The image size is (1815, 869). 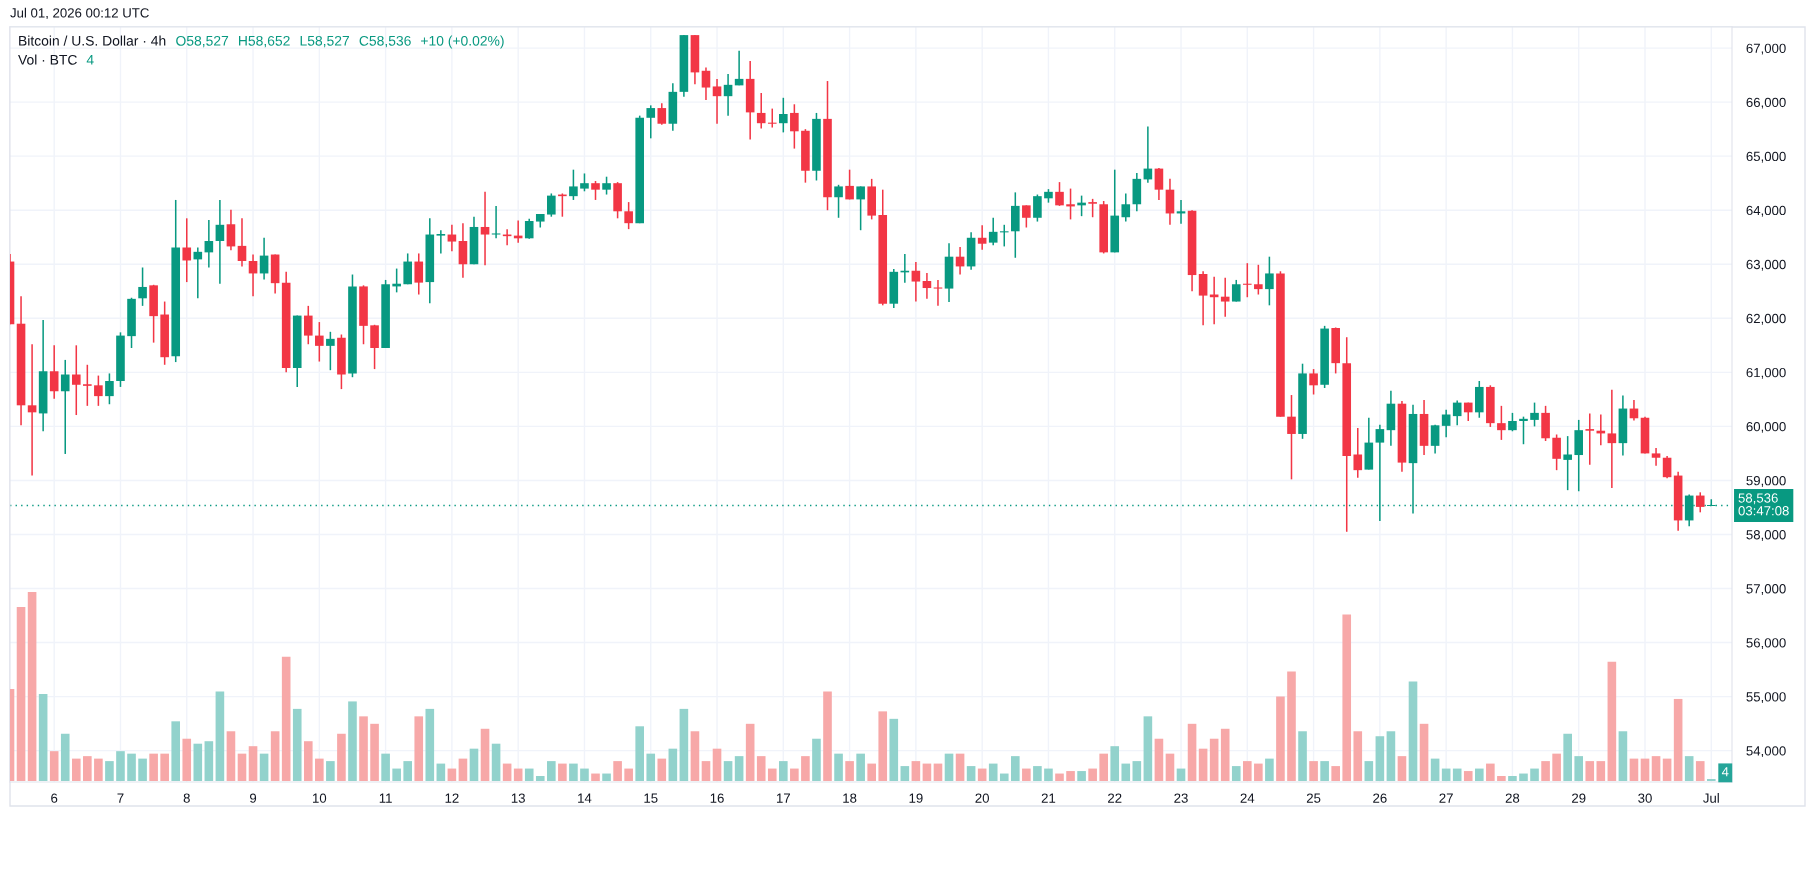 What do you see at coordinates (1766, 589) in the screenshot?
I see `y-tick-label: 57,000` at bounding box center [1766, 589].